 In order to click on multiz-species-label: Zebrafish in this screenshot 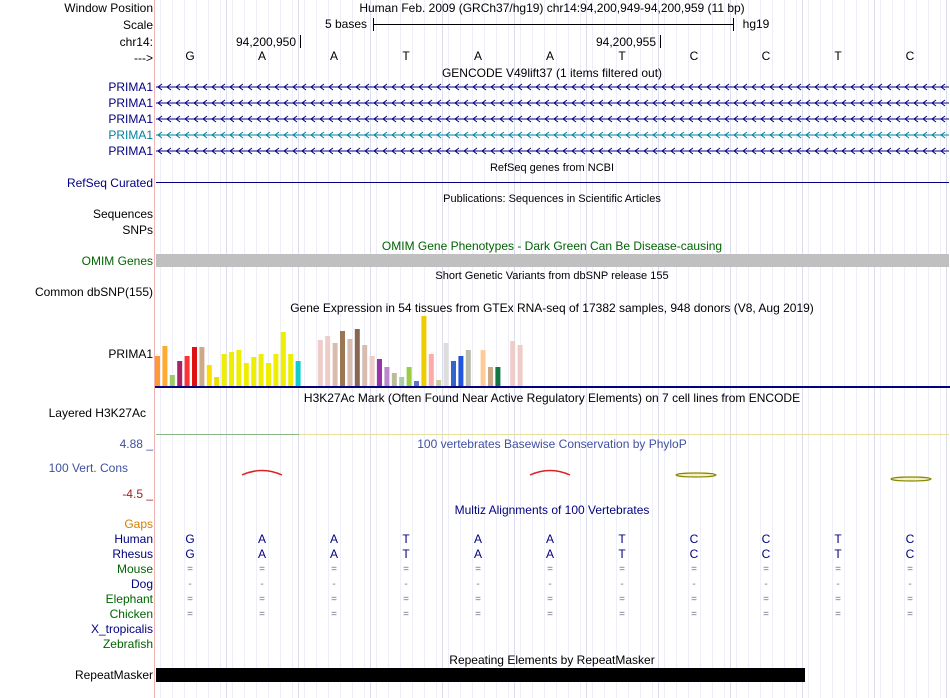, I will do `click(127, 644)`.